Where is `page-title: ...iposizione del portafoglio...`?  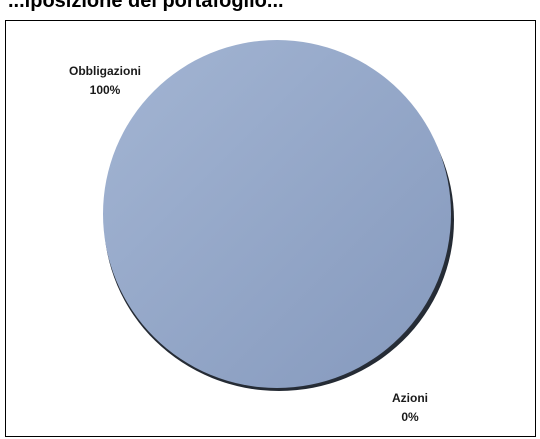 page-title: ...iposizione del portafoglio... is located at coordinates (146, 6).